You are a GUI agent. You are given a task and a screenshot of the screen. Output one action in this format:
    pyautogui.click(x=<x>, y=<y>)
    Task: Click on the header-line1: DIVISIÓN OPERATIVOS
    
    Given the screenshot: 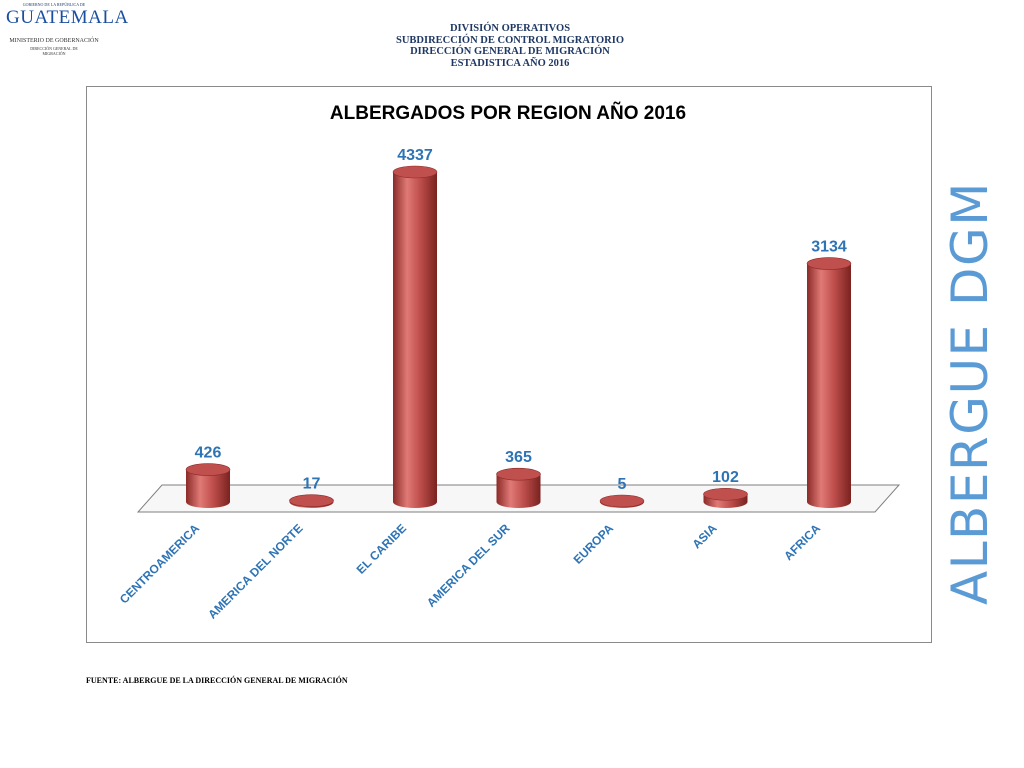 What is the action you would take?
    pyautogui.click(x=510, y=28)
    